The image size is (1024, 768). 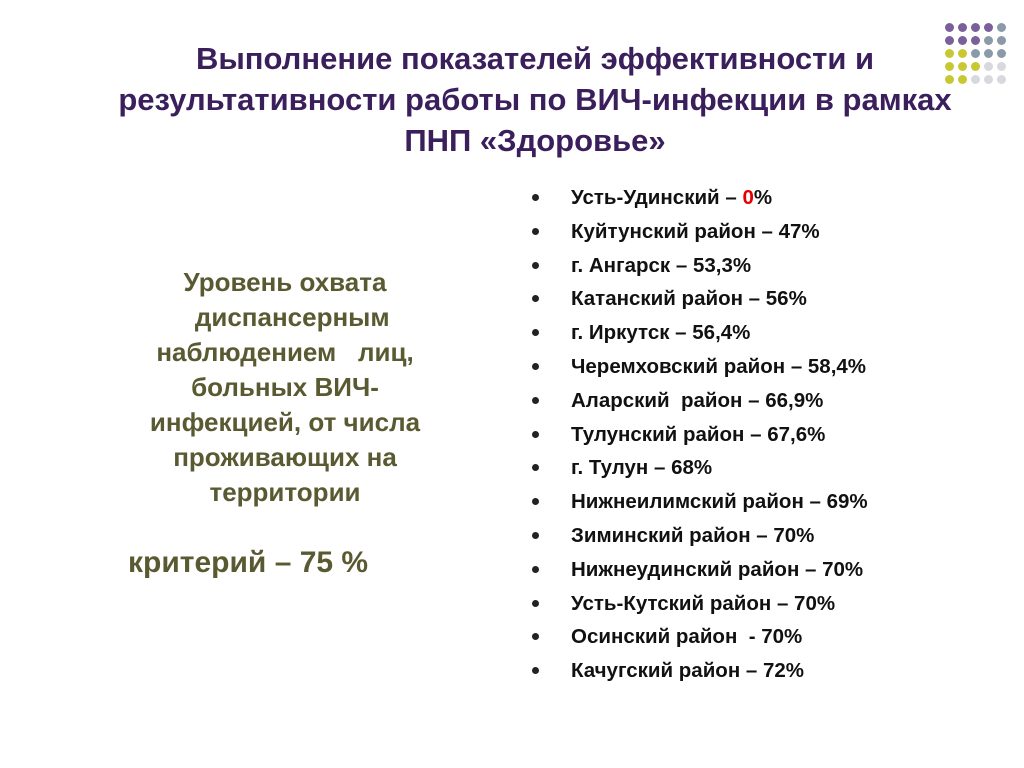 I want to click on list-item: Аларский район – 66,9%, so click(x=700, y=401).